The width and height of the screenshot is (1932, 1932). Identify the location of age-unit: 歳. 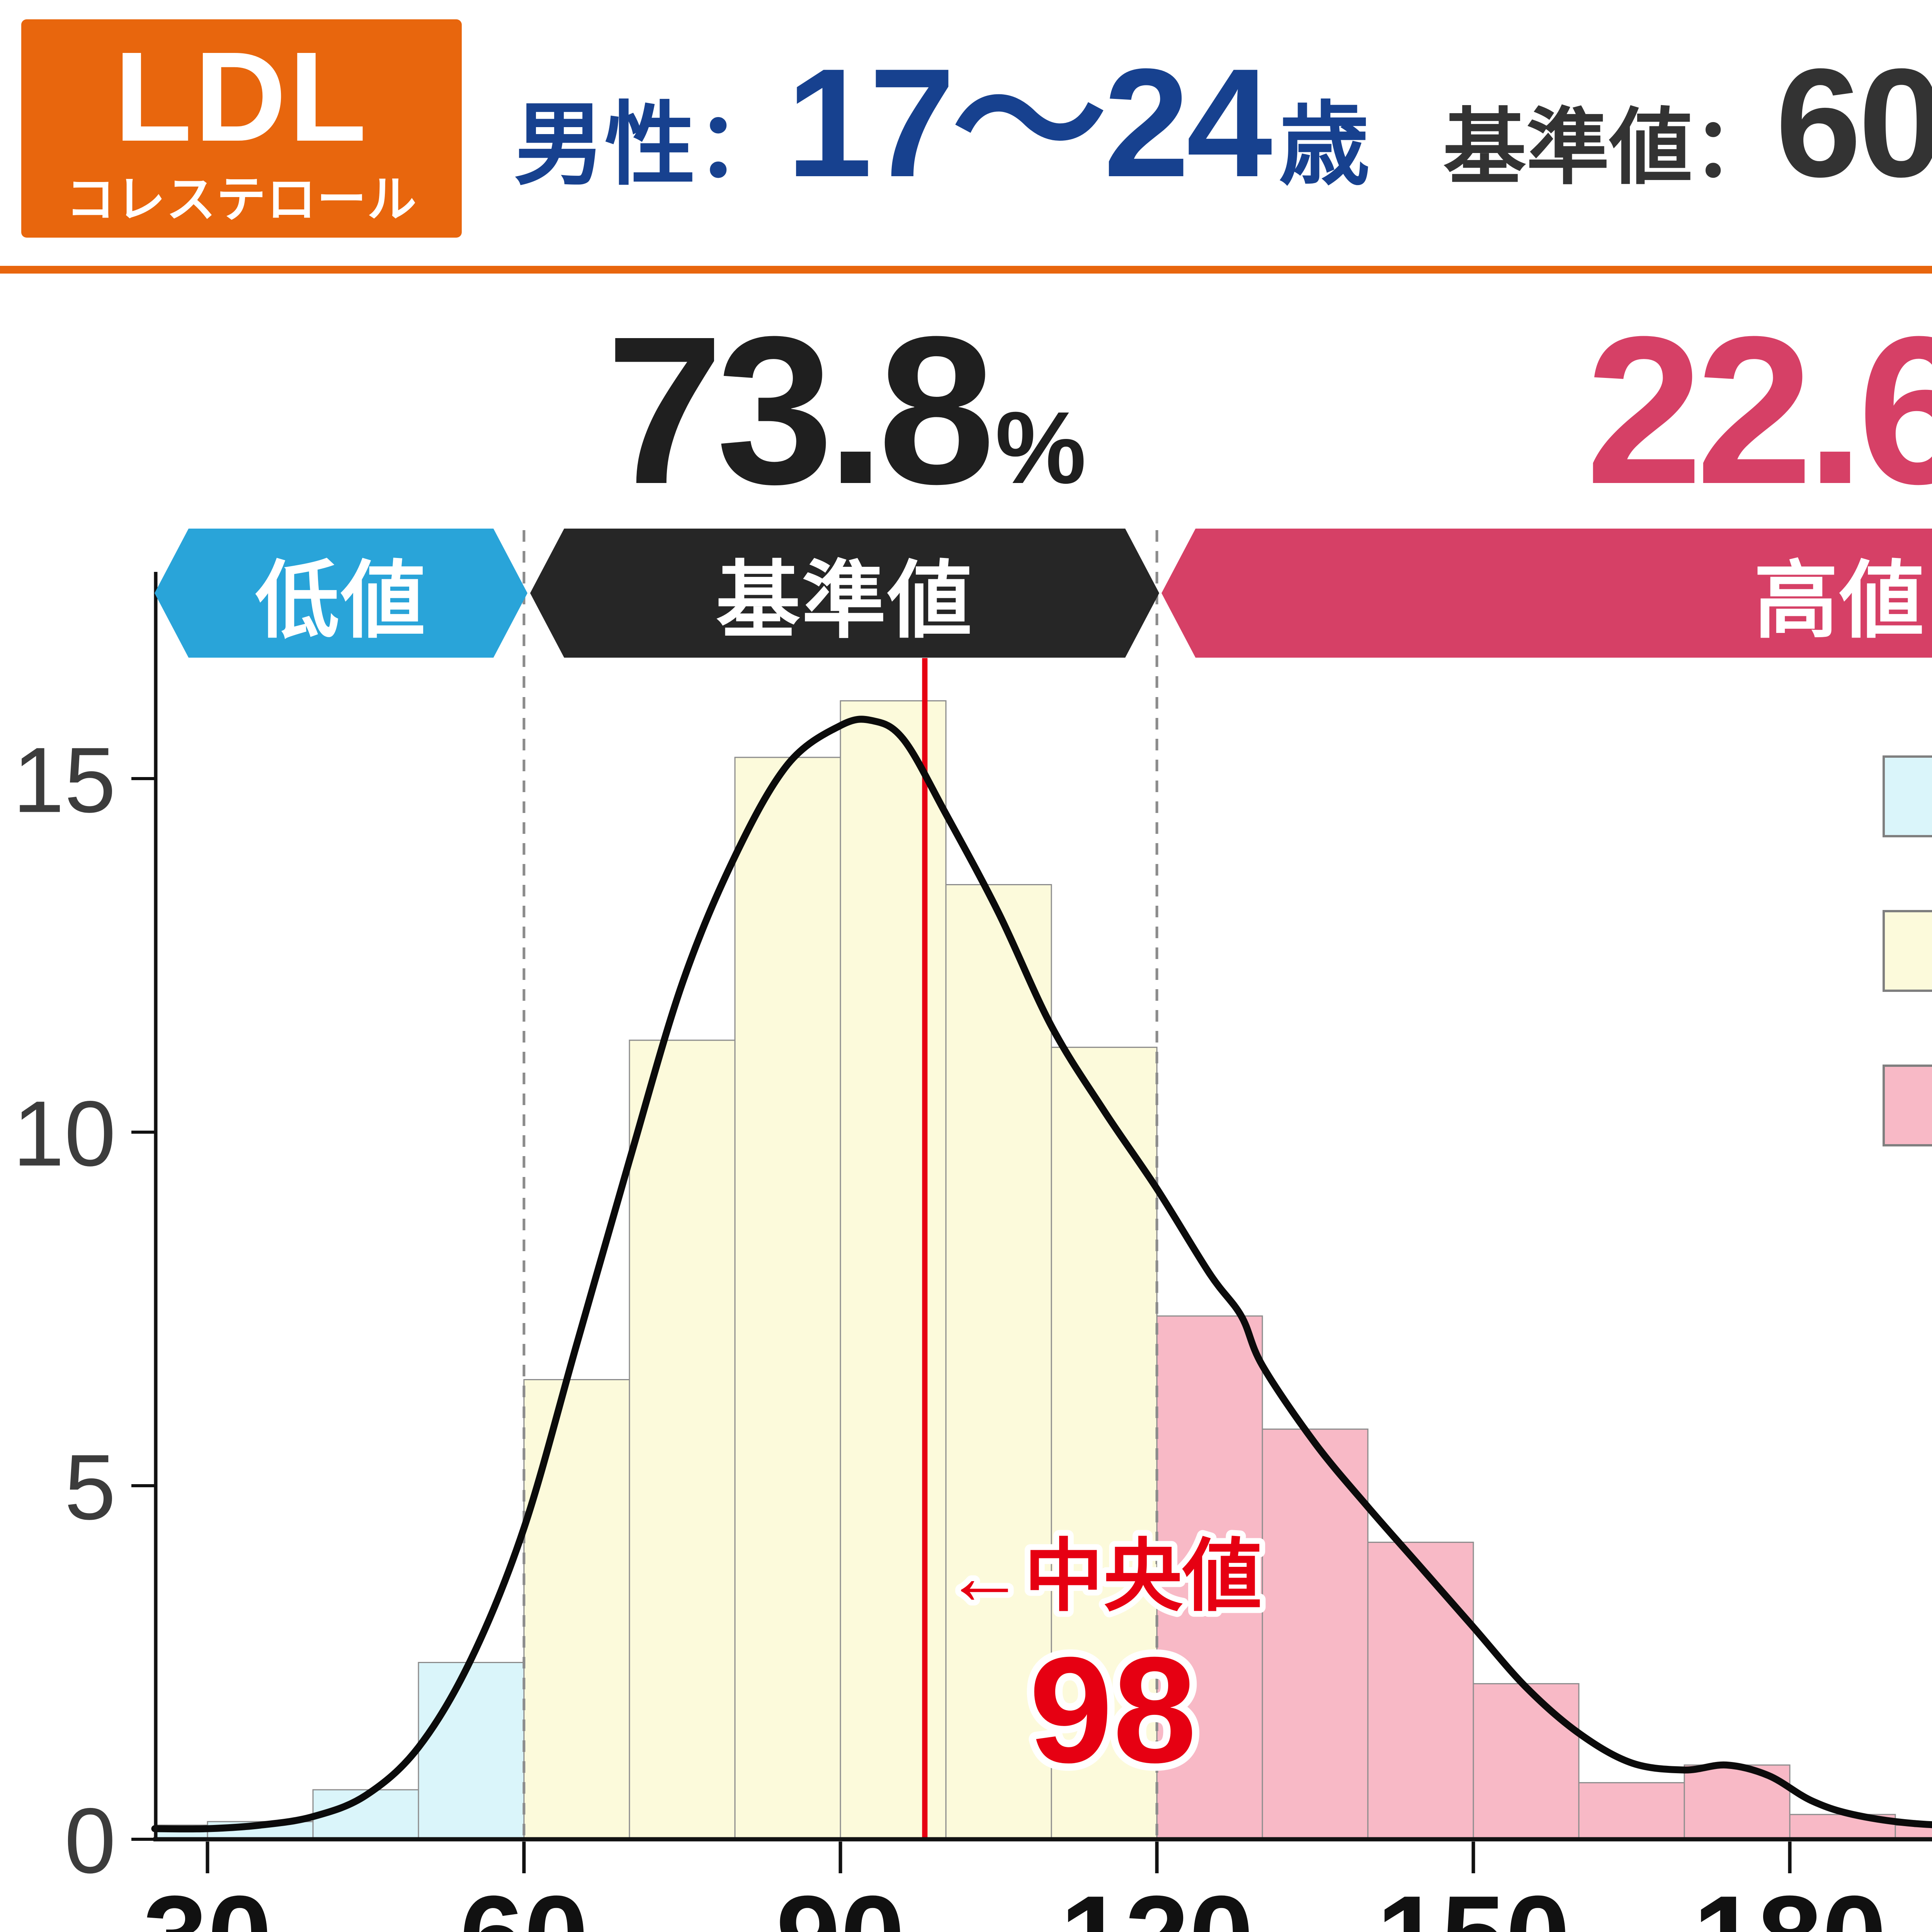
(1325, 145).